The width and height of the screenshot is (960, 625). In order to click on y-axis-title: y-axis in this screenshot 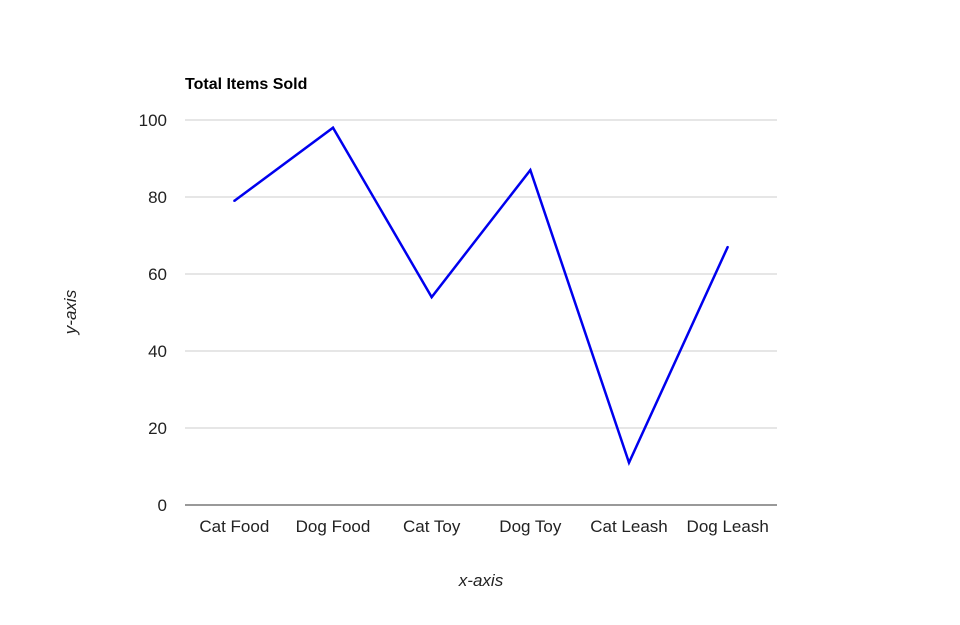, I will do `click(70, 312)`.